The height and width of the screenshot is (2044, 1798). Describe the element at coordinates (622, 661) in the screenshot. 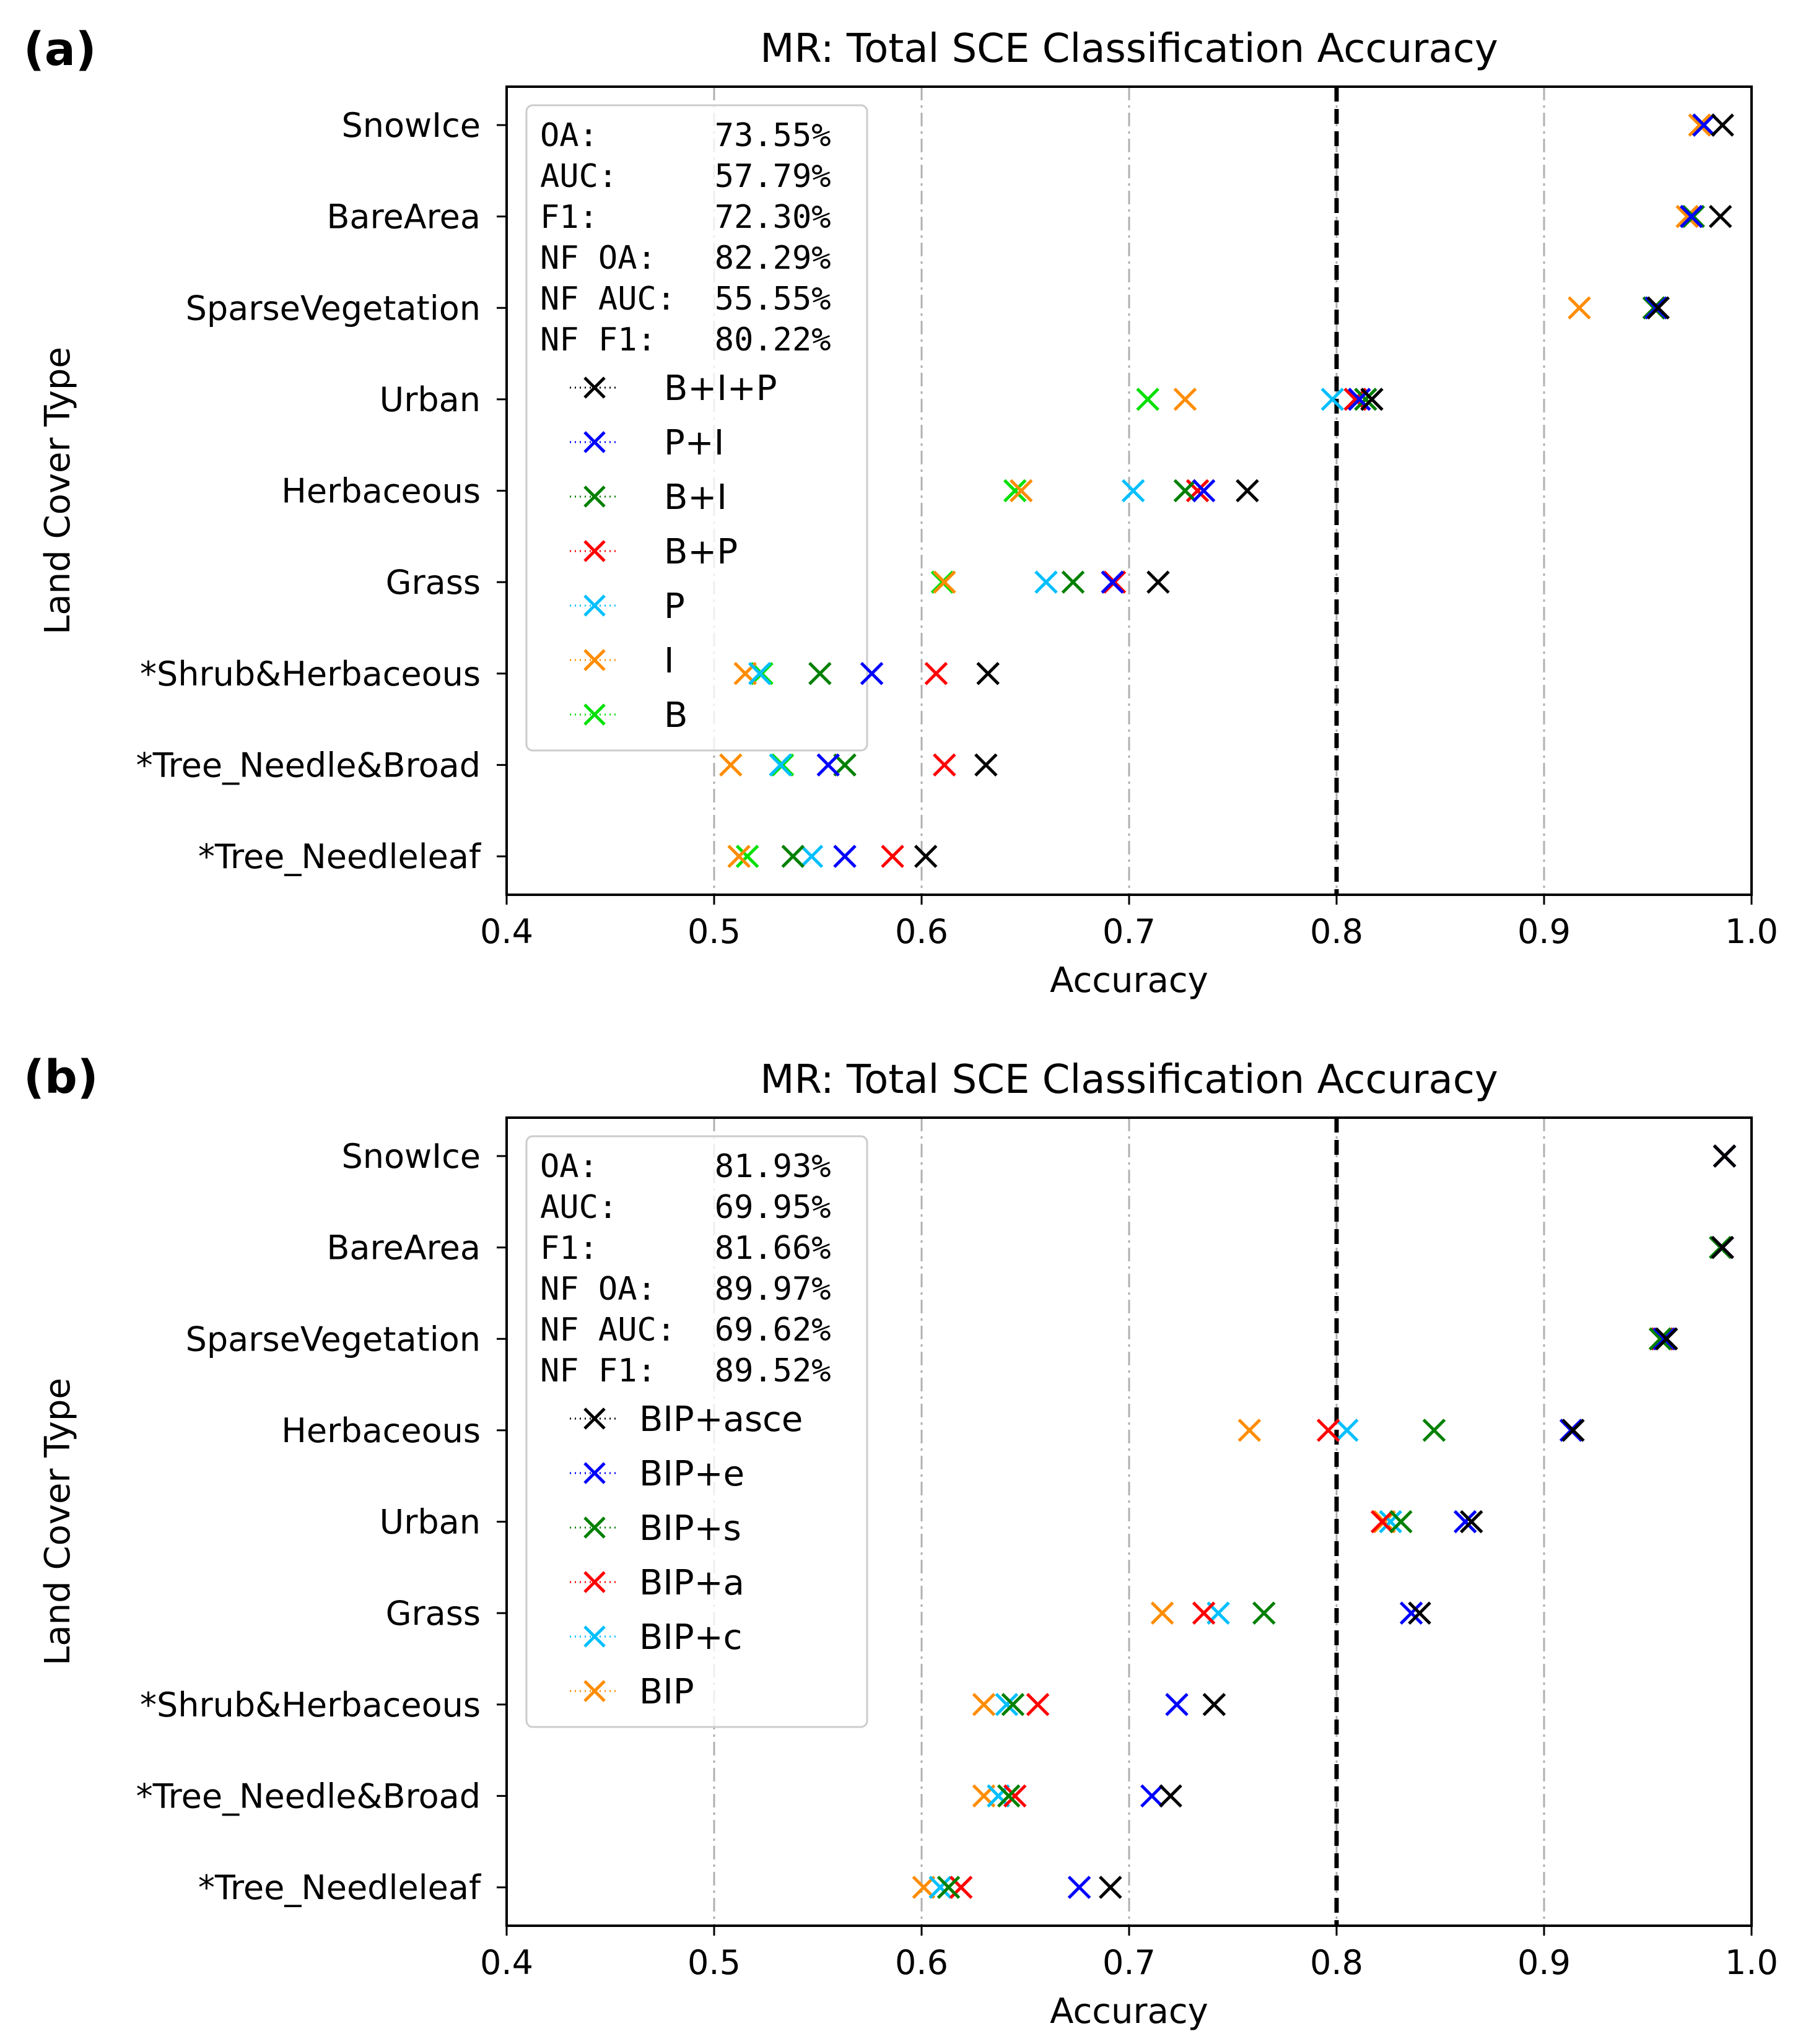

I see `legend-entry: I` at that location.